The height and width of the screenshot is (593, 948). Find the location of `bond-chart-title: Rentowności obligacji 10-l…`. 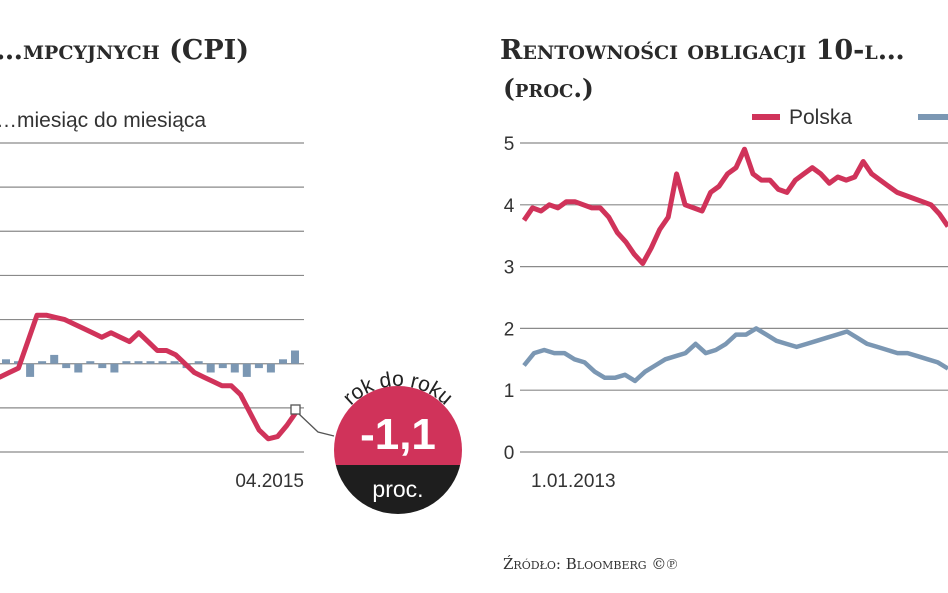

bond-chart-title: Rentowności obligacji 10-l… is located at coordinates (702, 50).